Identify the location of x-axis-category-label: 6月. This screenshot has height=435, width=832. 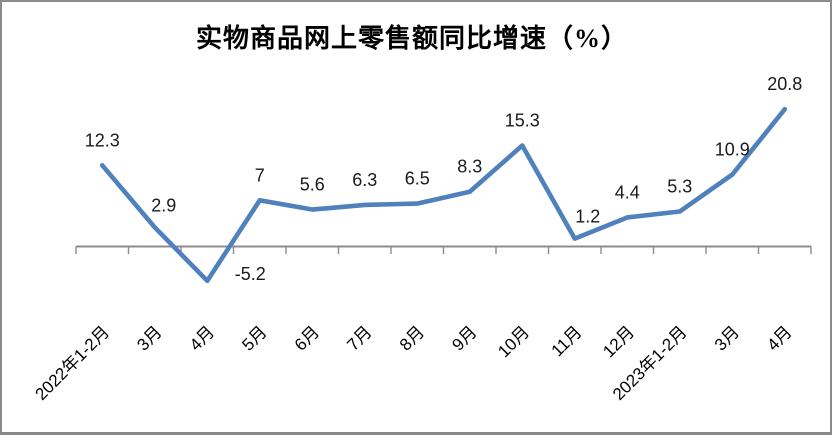
(307, 338).